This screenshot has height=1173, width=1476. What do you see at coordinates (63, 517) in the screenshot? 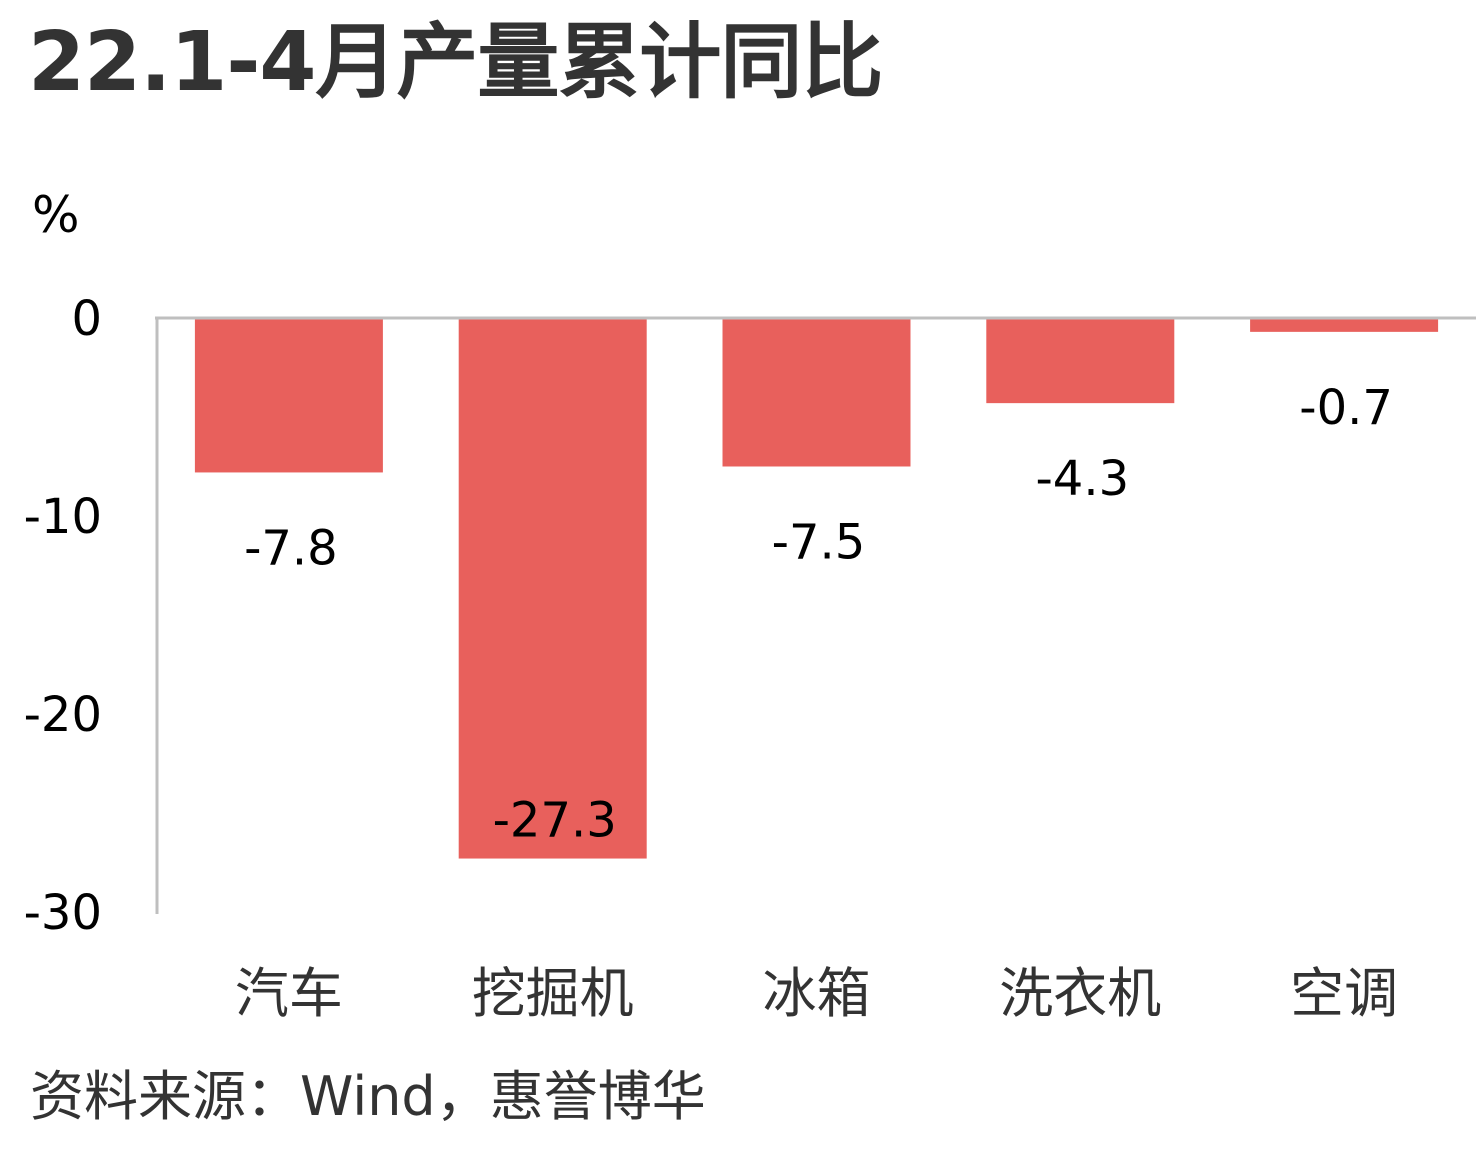
I see `y-tick-label: -10` at bounding box center [63, 517].